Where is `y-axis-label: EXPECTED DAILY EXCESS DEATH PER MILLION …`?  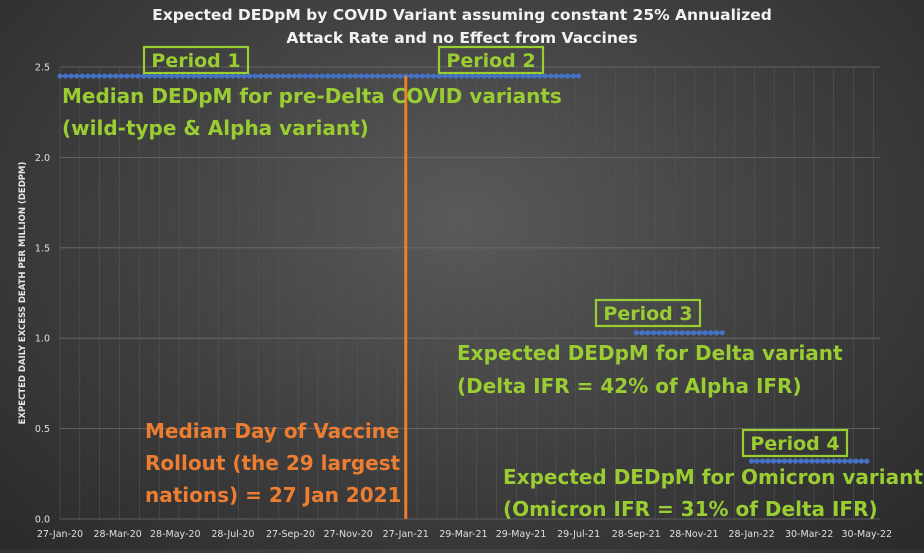
y-axis-label: EXPECTED DAILY EXCESS DEATH PER MILLION … is located at coordinates (23, 293).